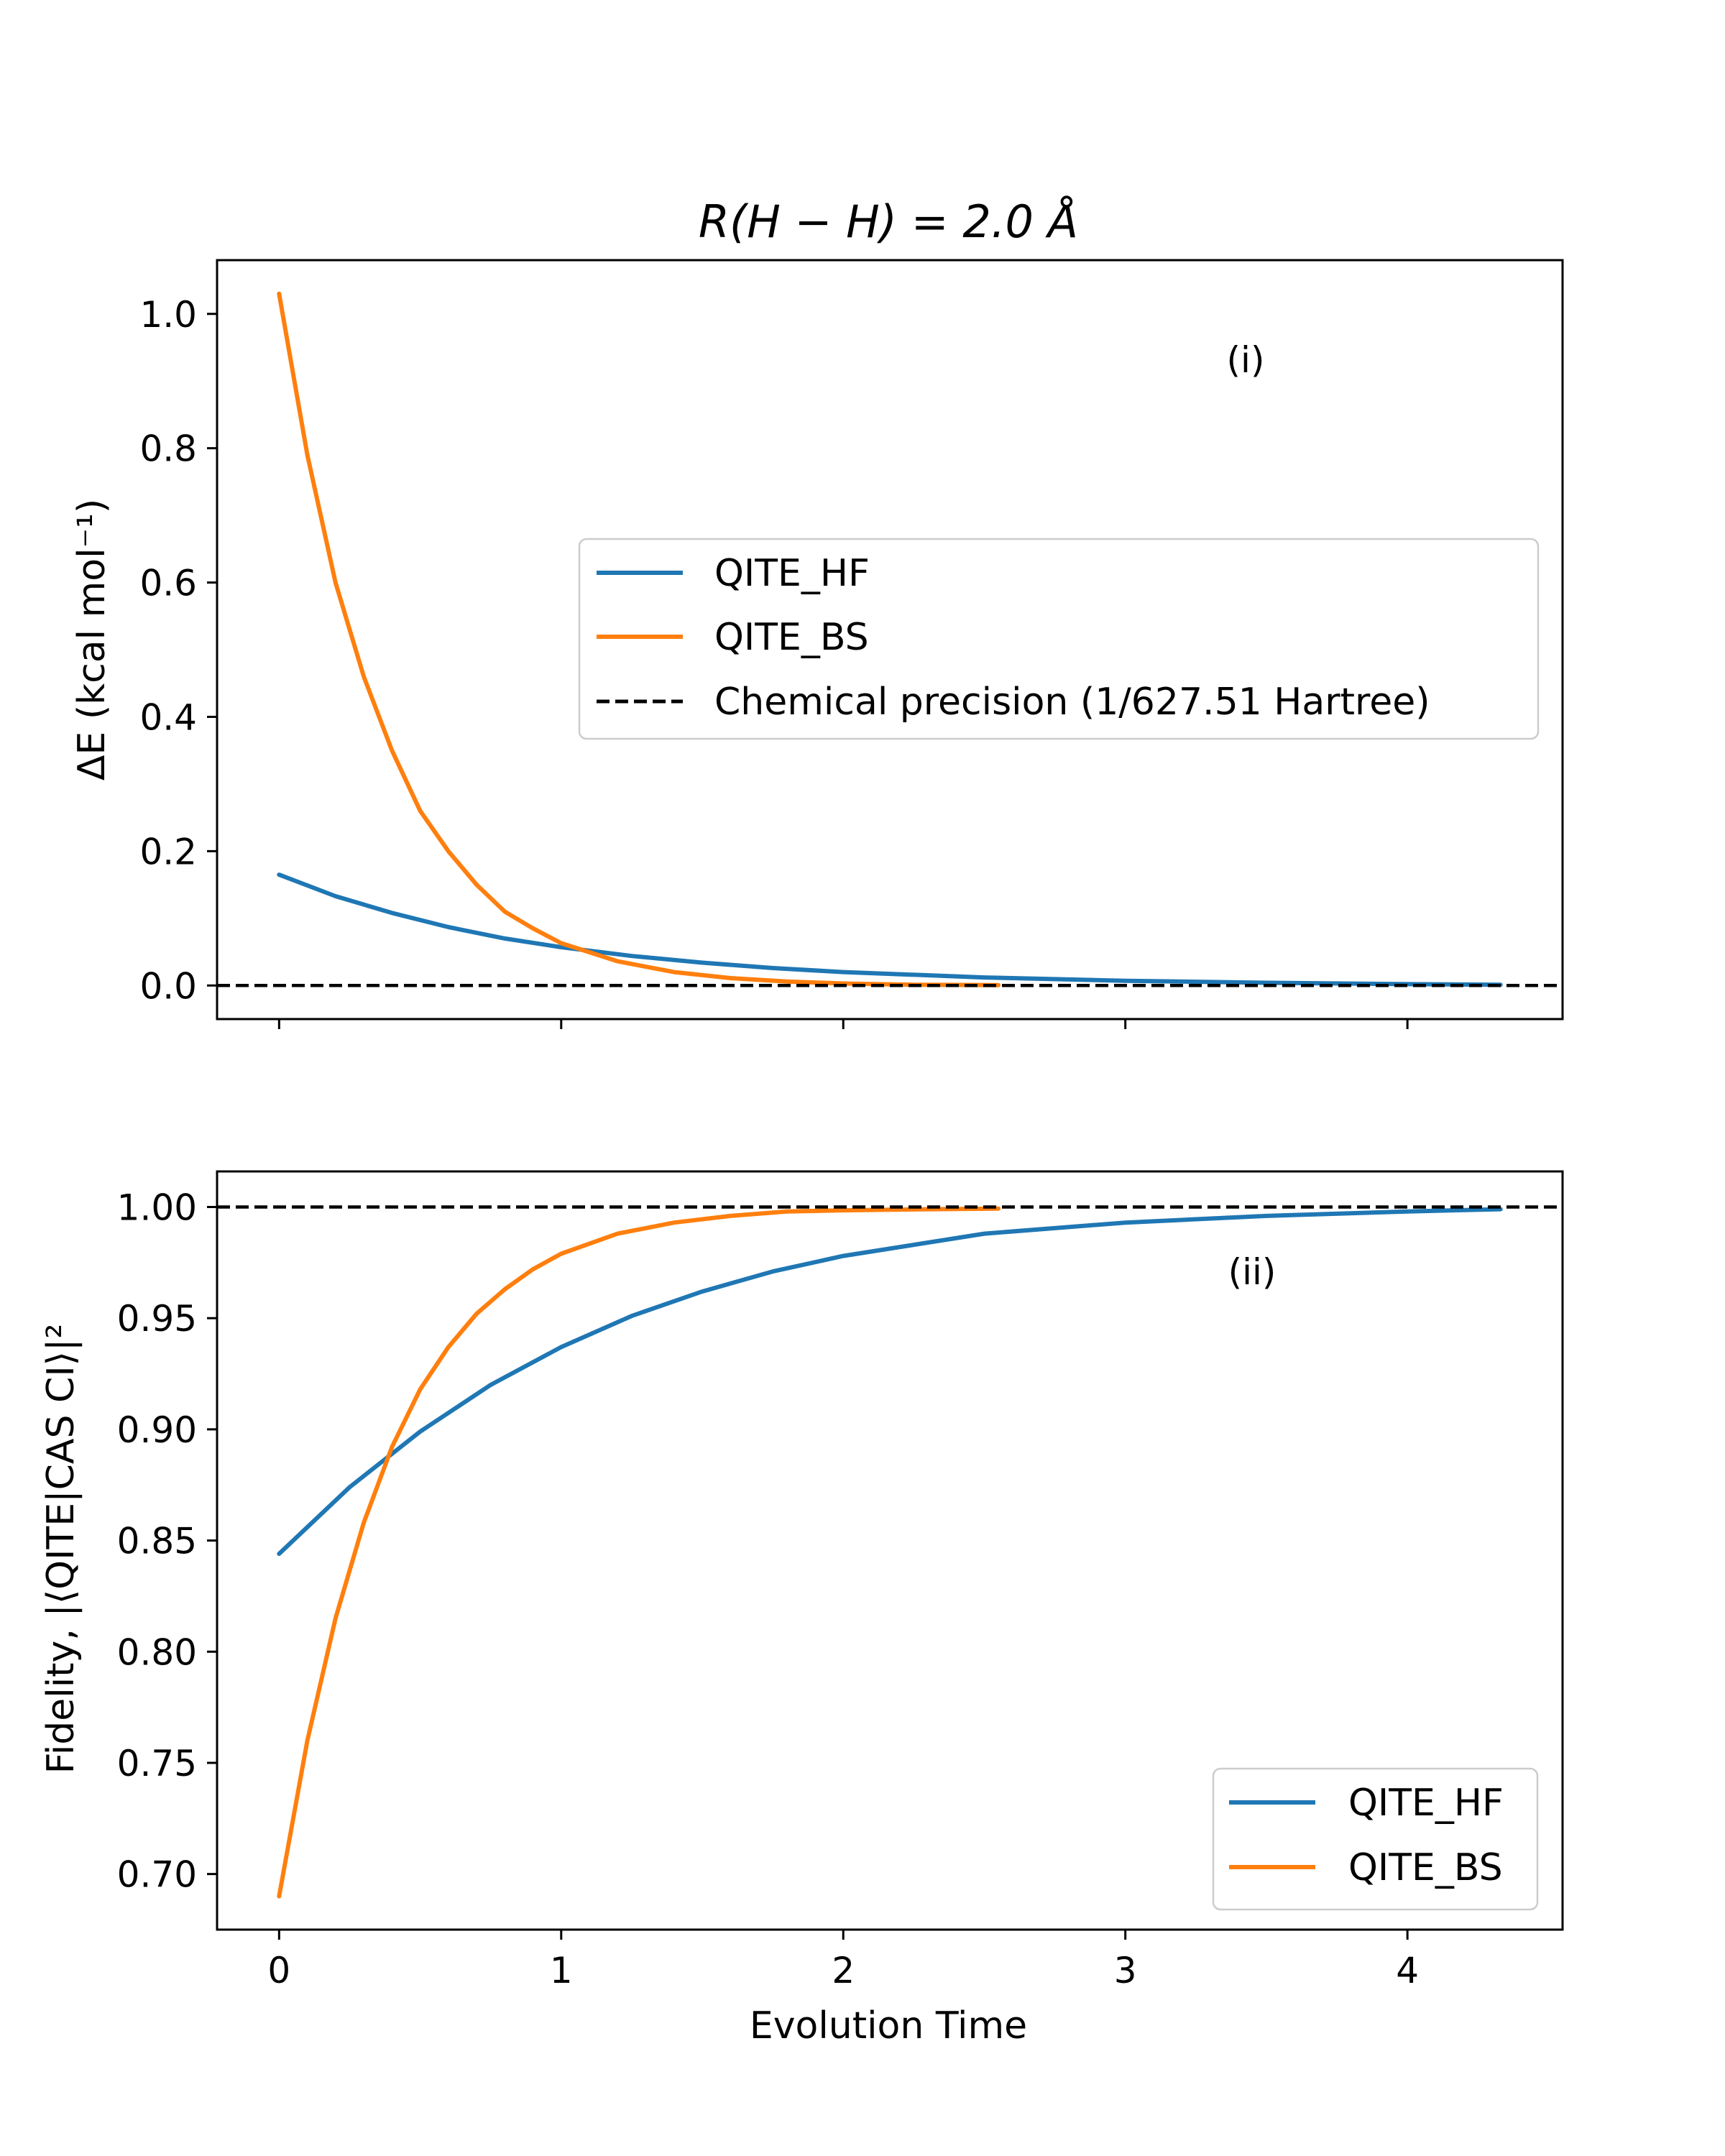  I want to click on fidelity-panel-tag: (ii), so click(1252, 1272).